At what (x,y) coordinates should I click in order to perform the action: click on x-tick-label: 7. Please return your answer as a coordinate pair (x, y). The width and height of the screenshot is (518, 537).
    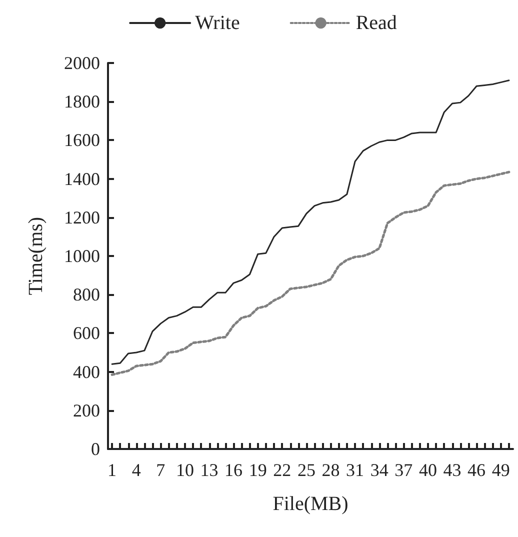
    Looking at the image, I should click on (161, 470).